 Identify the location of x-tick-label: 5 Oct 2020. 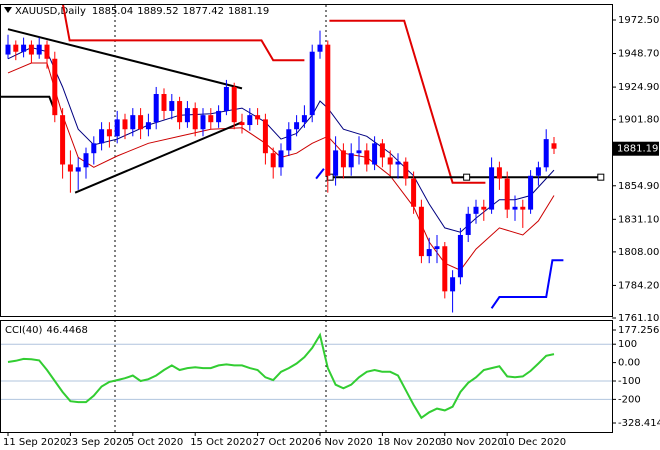
(155, 442).